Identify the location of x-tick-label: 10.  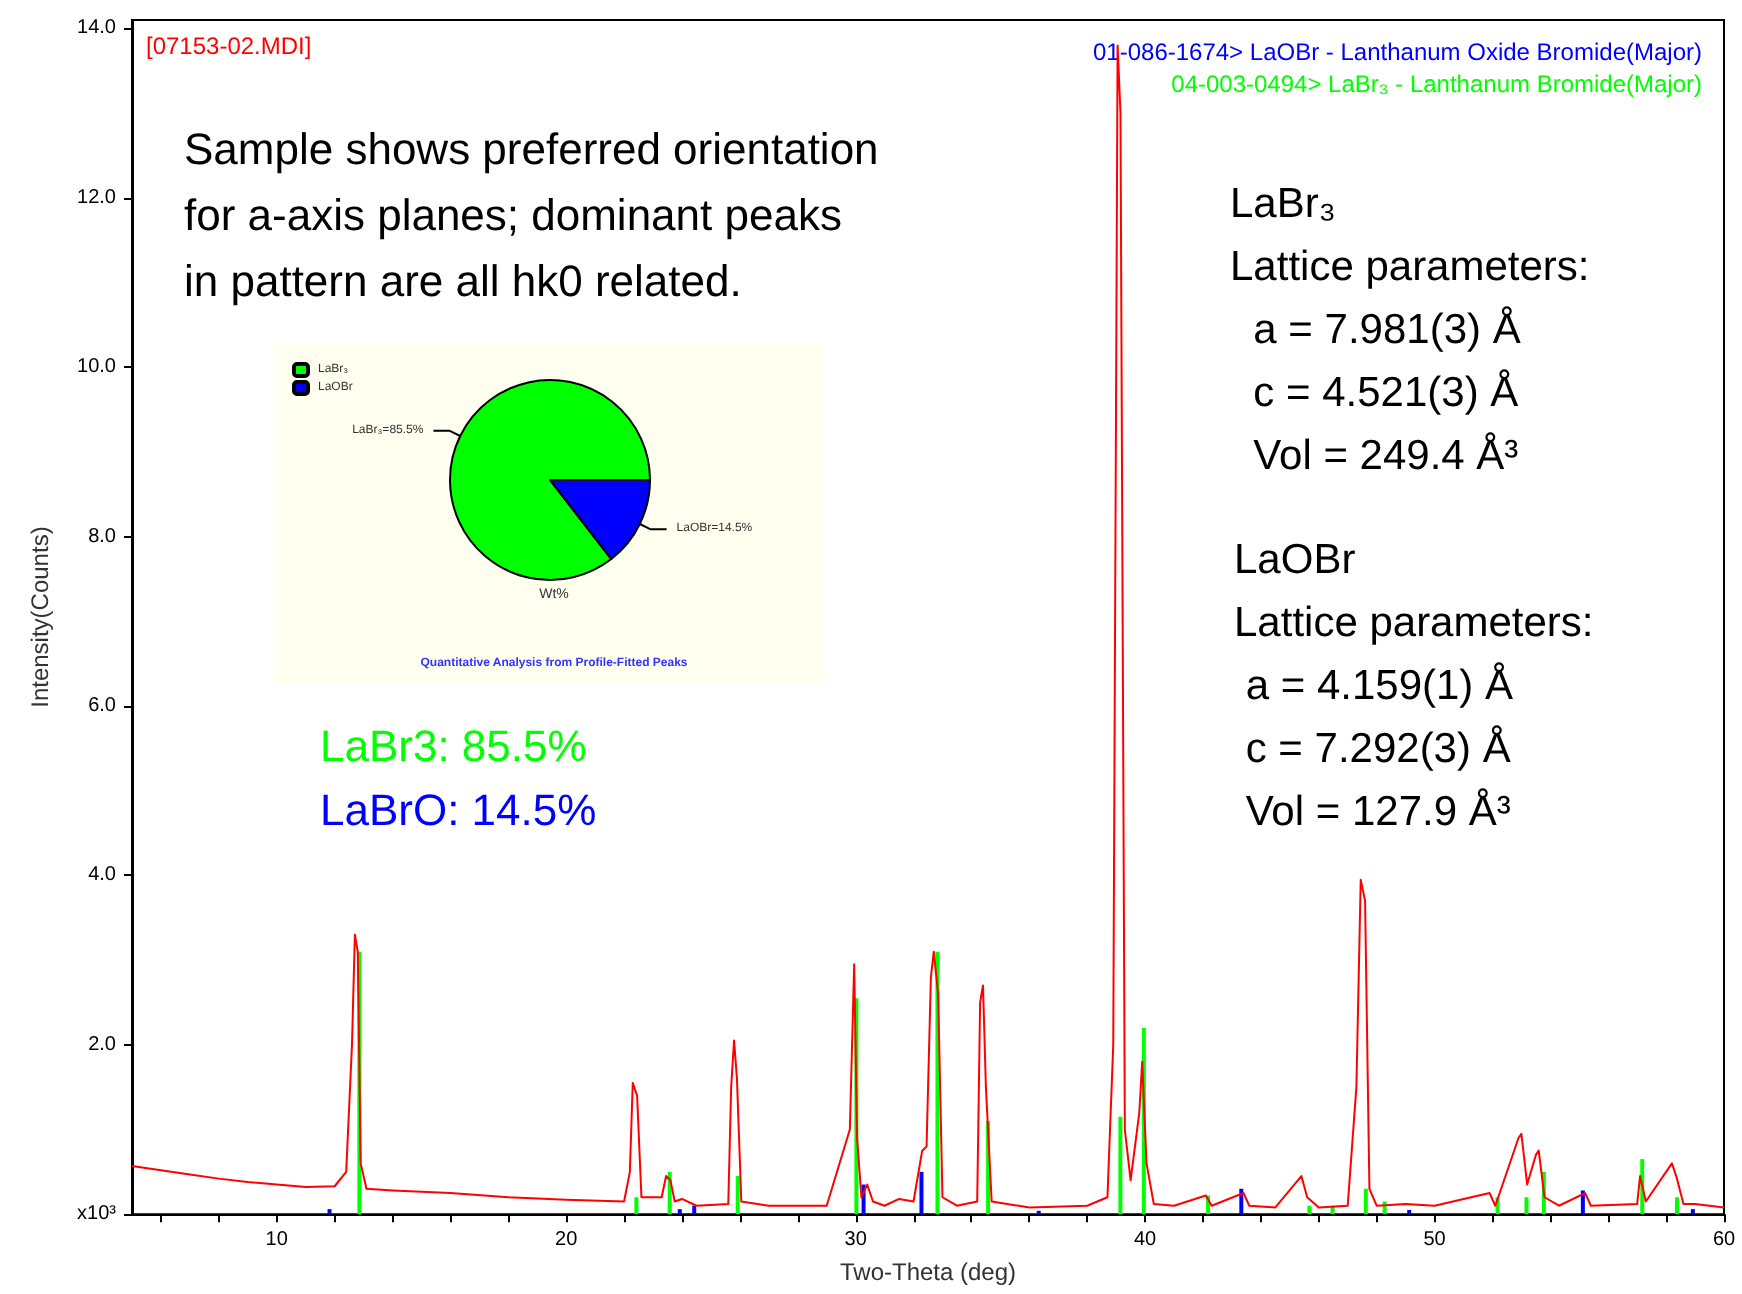
(277, 1240).